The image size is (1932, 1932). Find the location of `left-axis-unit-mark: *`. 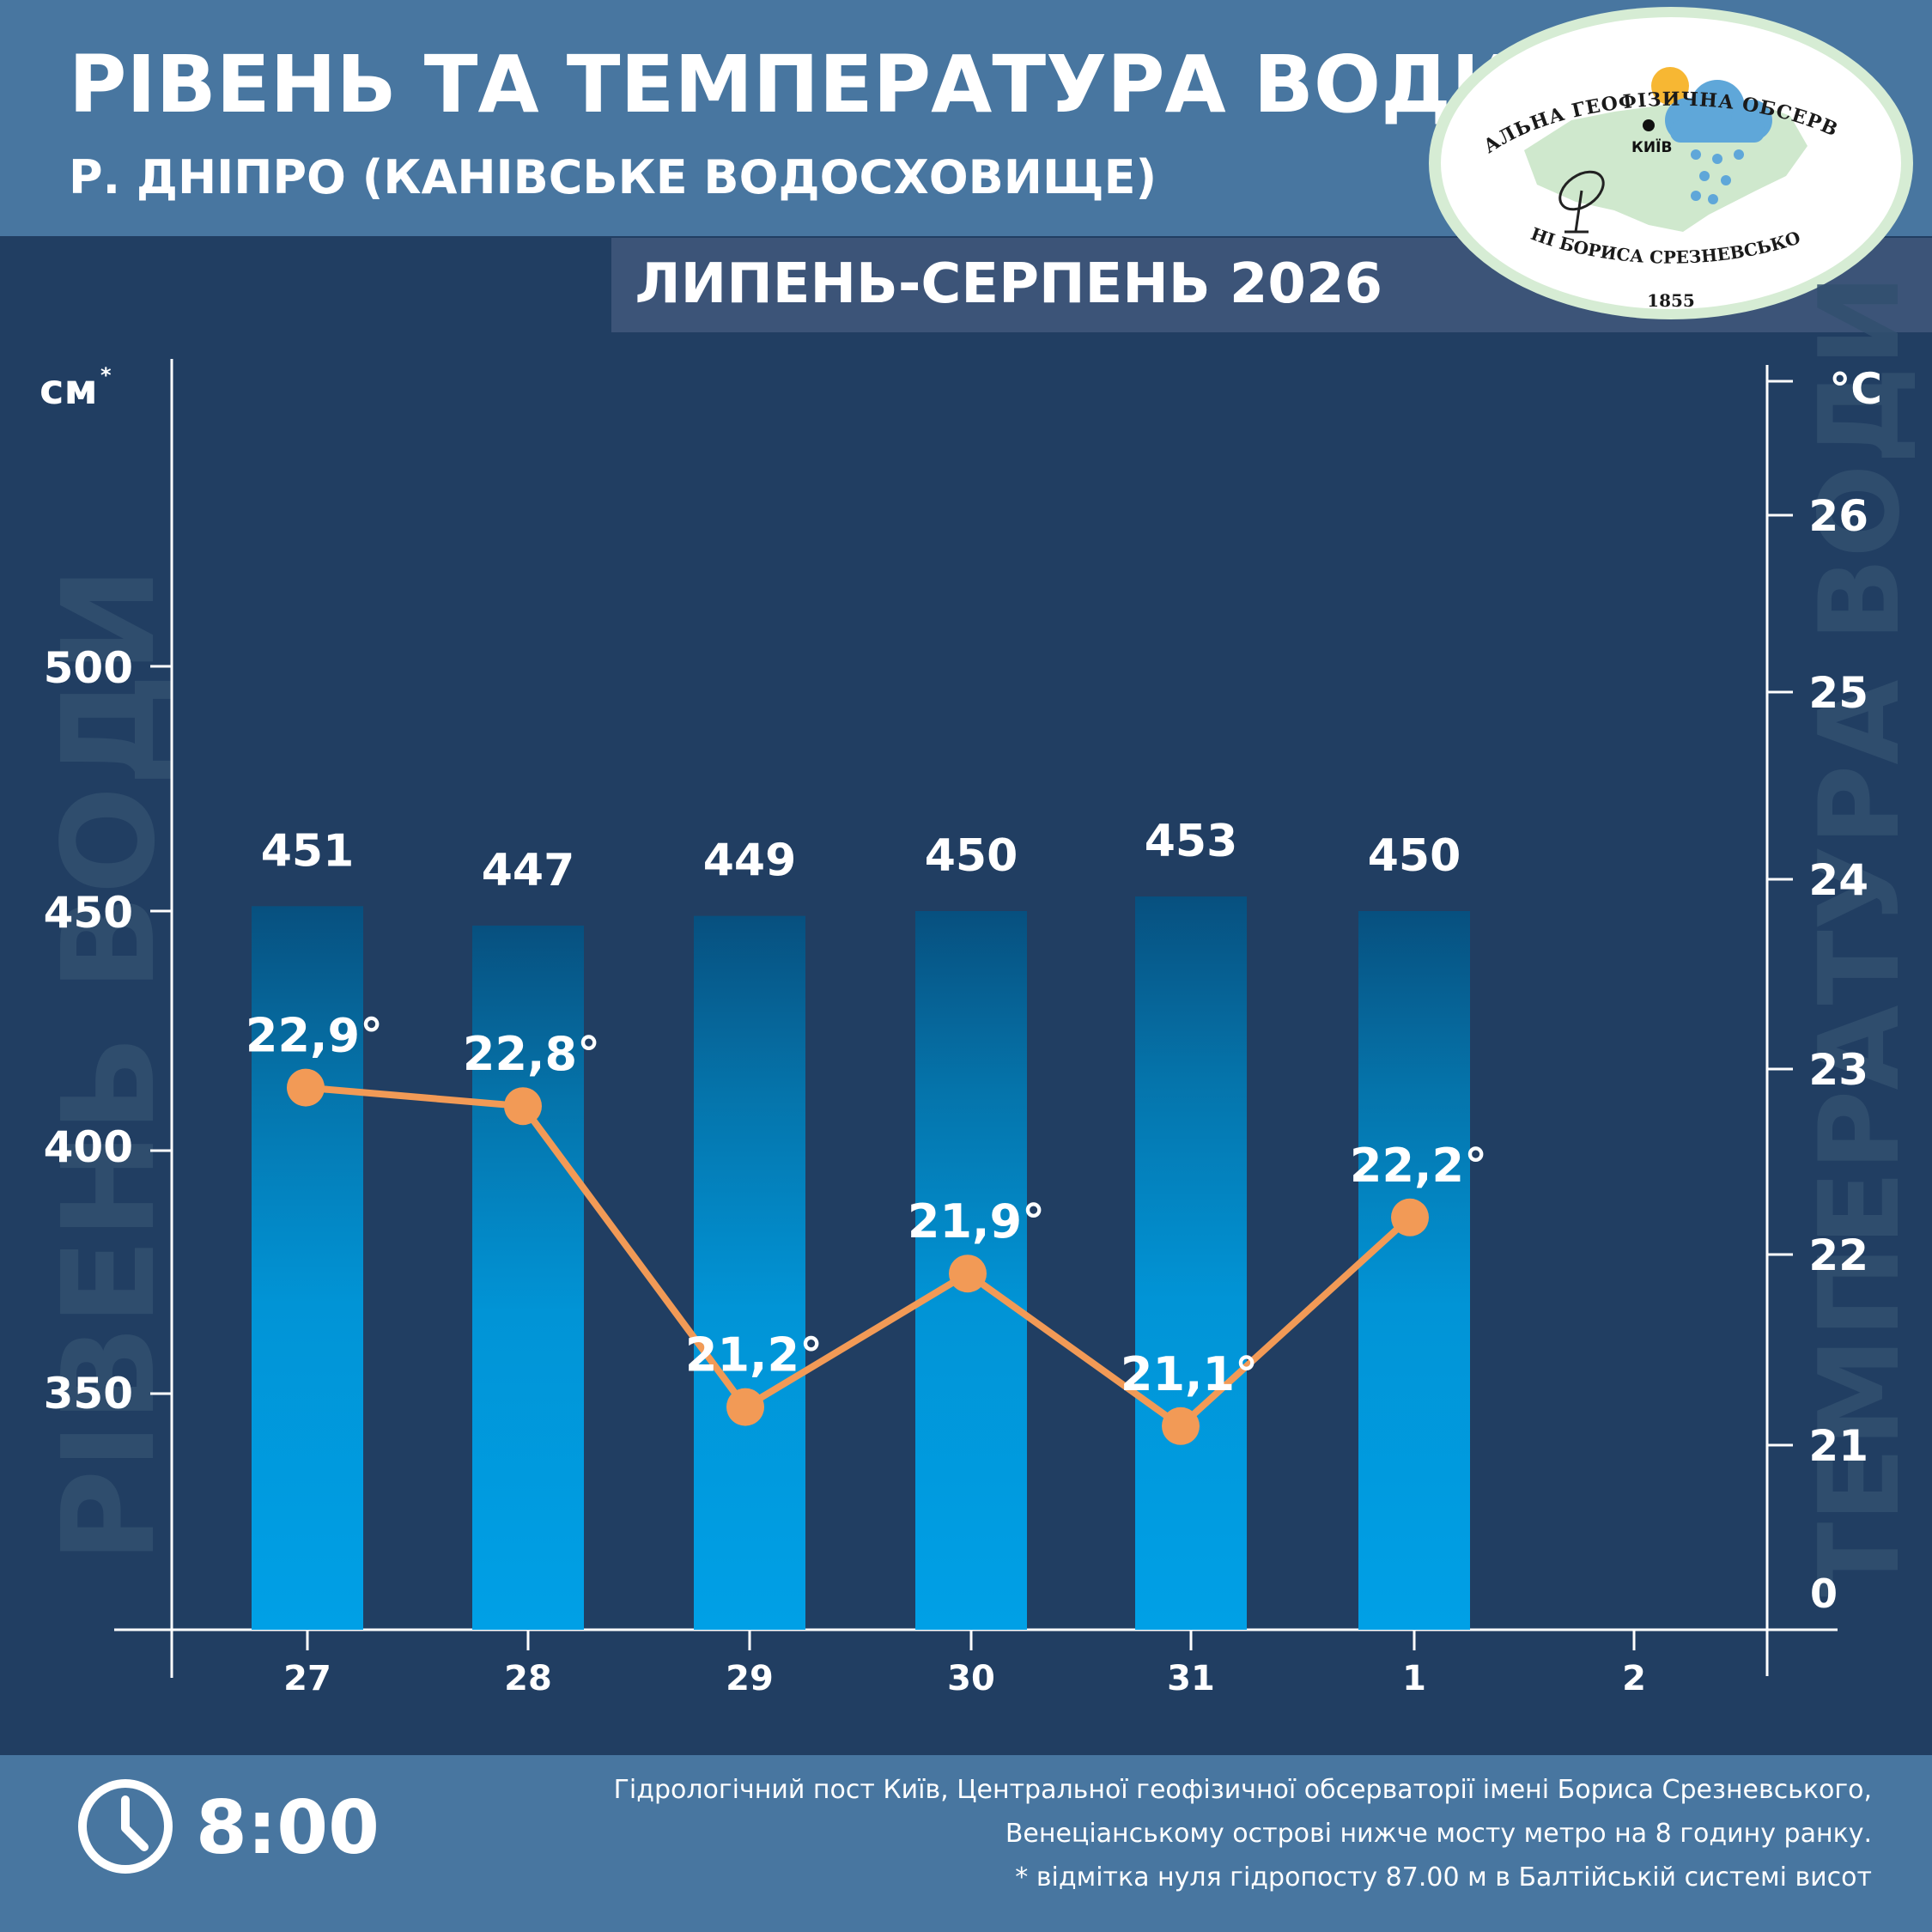

left-axis-unit-mark: * is located at coordinates (106, 375).